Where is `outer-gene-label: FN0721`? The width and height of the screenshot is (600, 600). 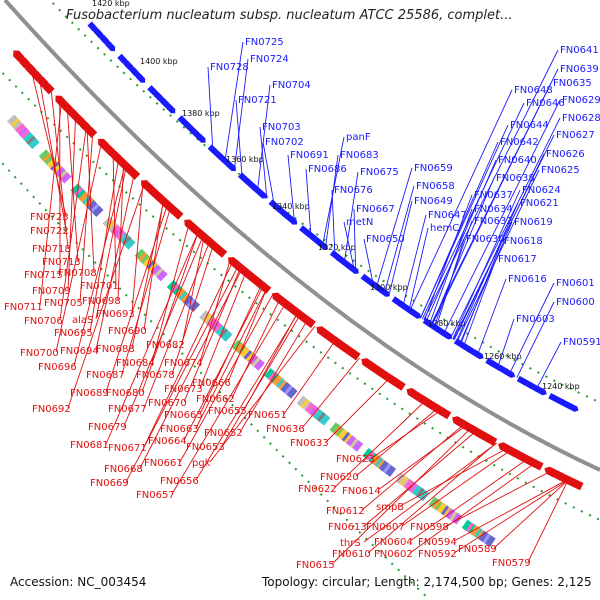
outer-gene-label: FN0721 is located at coordinates (257, 100).